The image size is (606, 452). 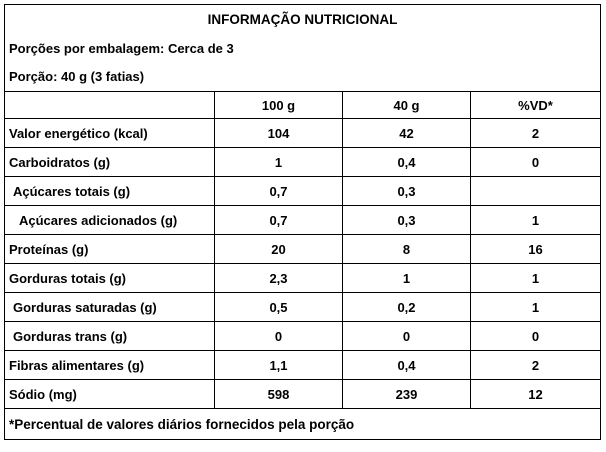 I want to click on value-portion: 239, so click(x=406, y=394).